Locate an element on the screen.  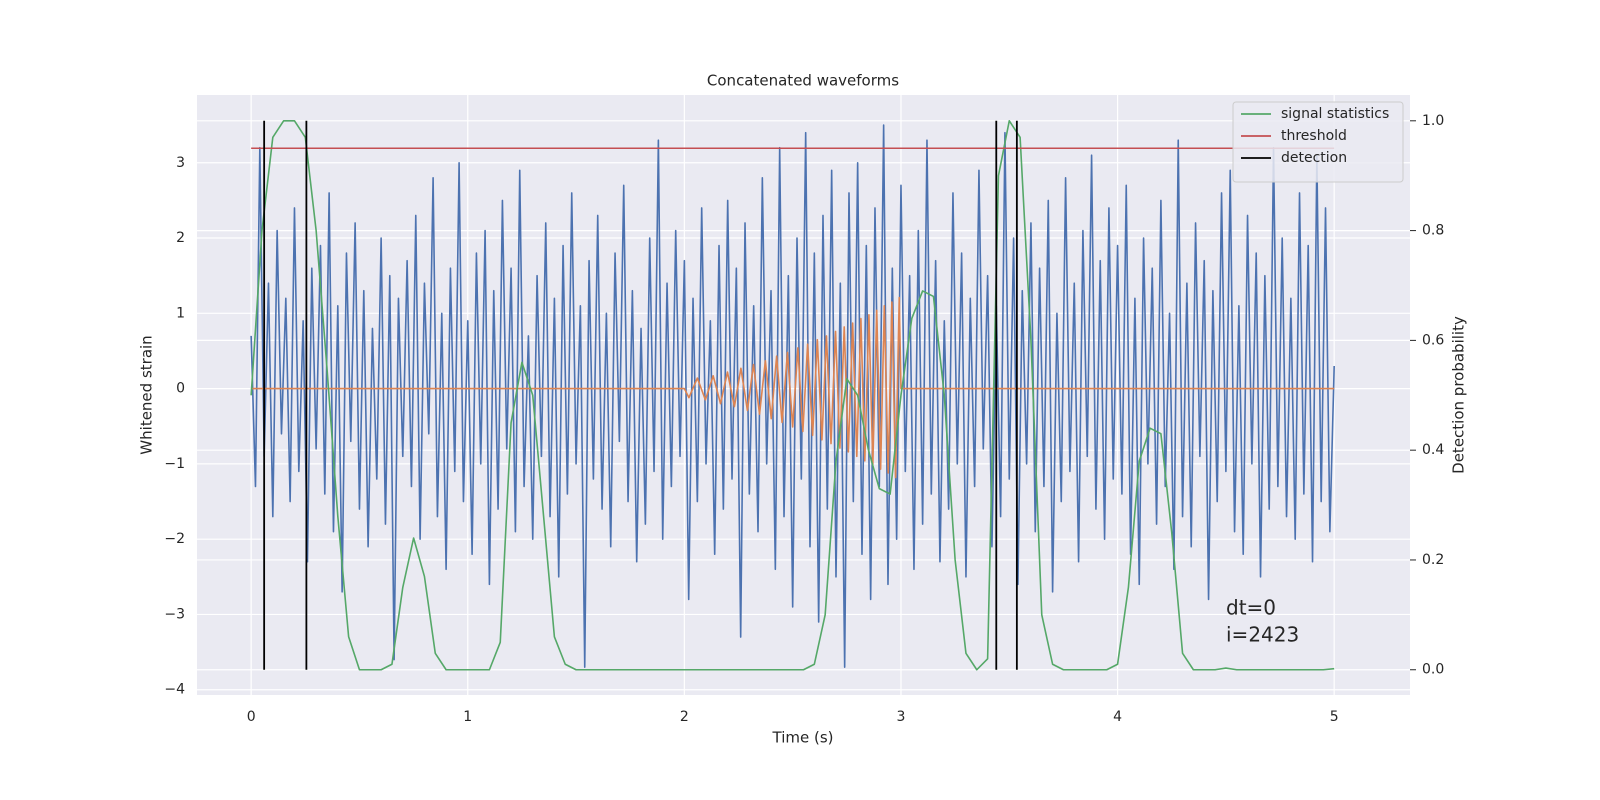
y-tick-label: −3 is located at coordinates (174, 614).